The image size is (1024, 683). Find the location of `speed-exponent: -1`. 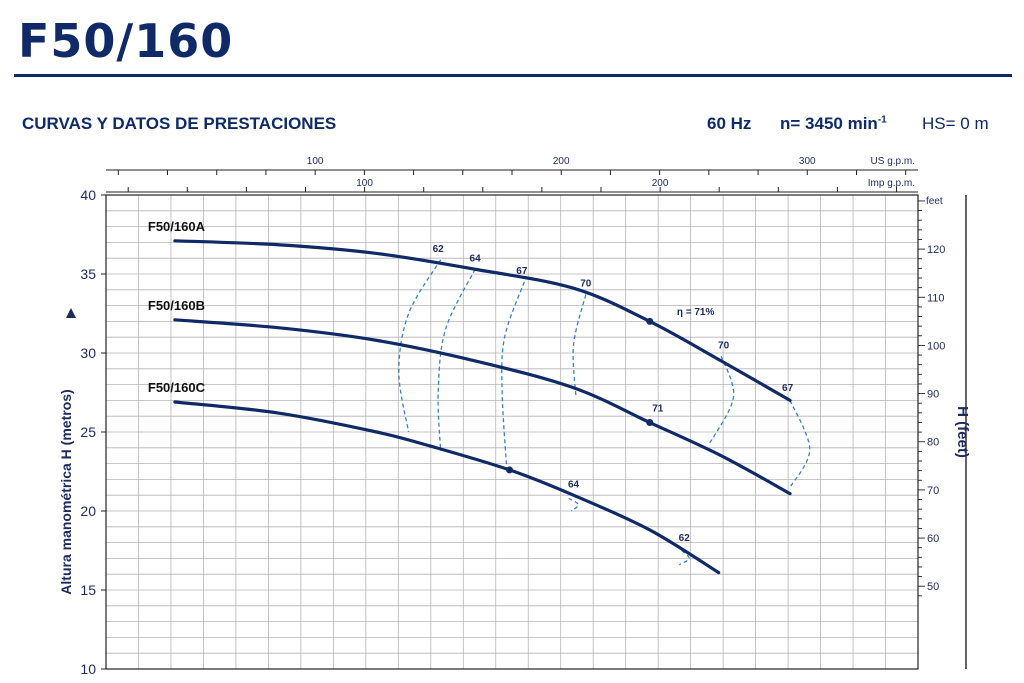

speed-exponent: -1 is located at coordinates (882, 120).